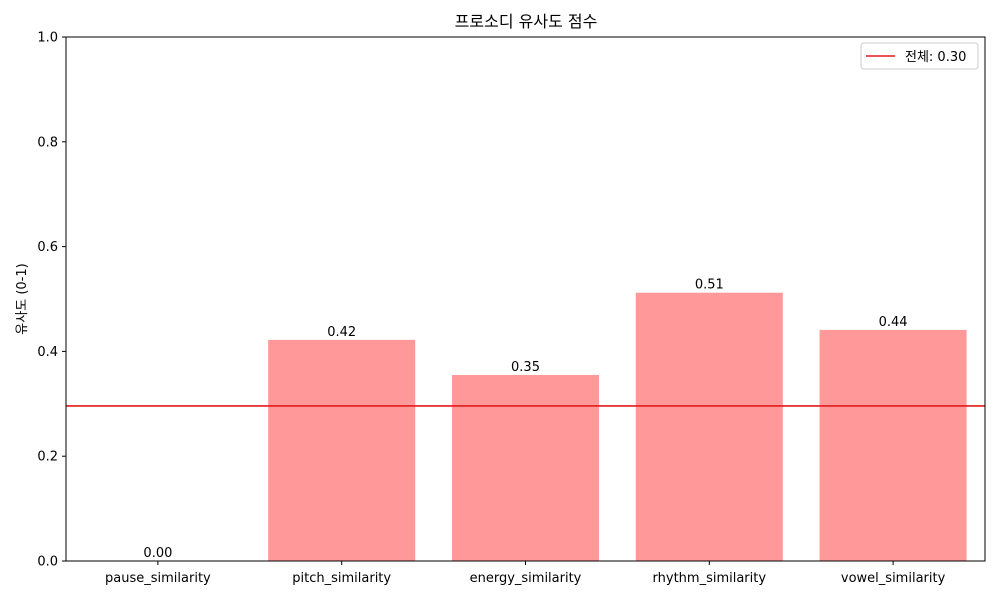 The image size is (1000, 600). Describe the element at coordinates (47, 352) in the screenshot. I see `y-tick-label: 0.4` at that location.